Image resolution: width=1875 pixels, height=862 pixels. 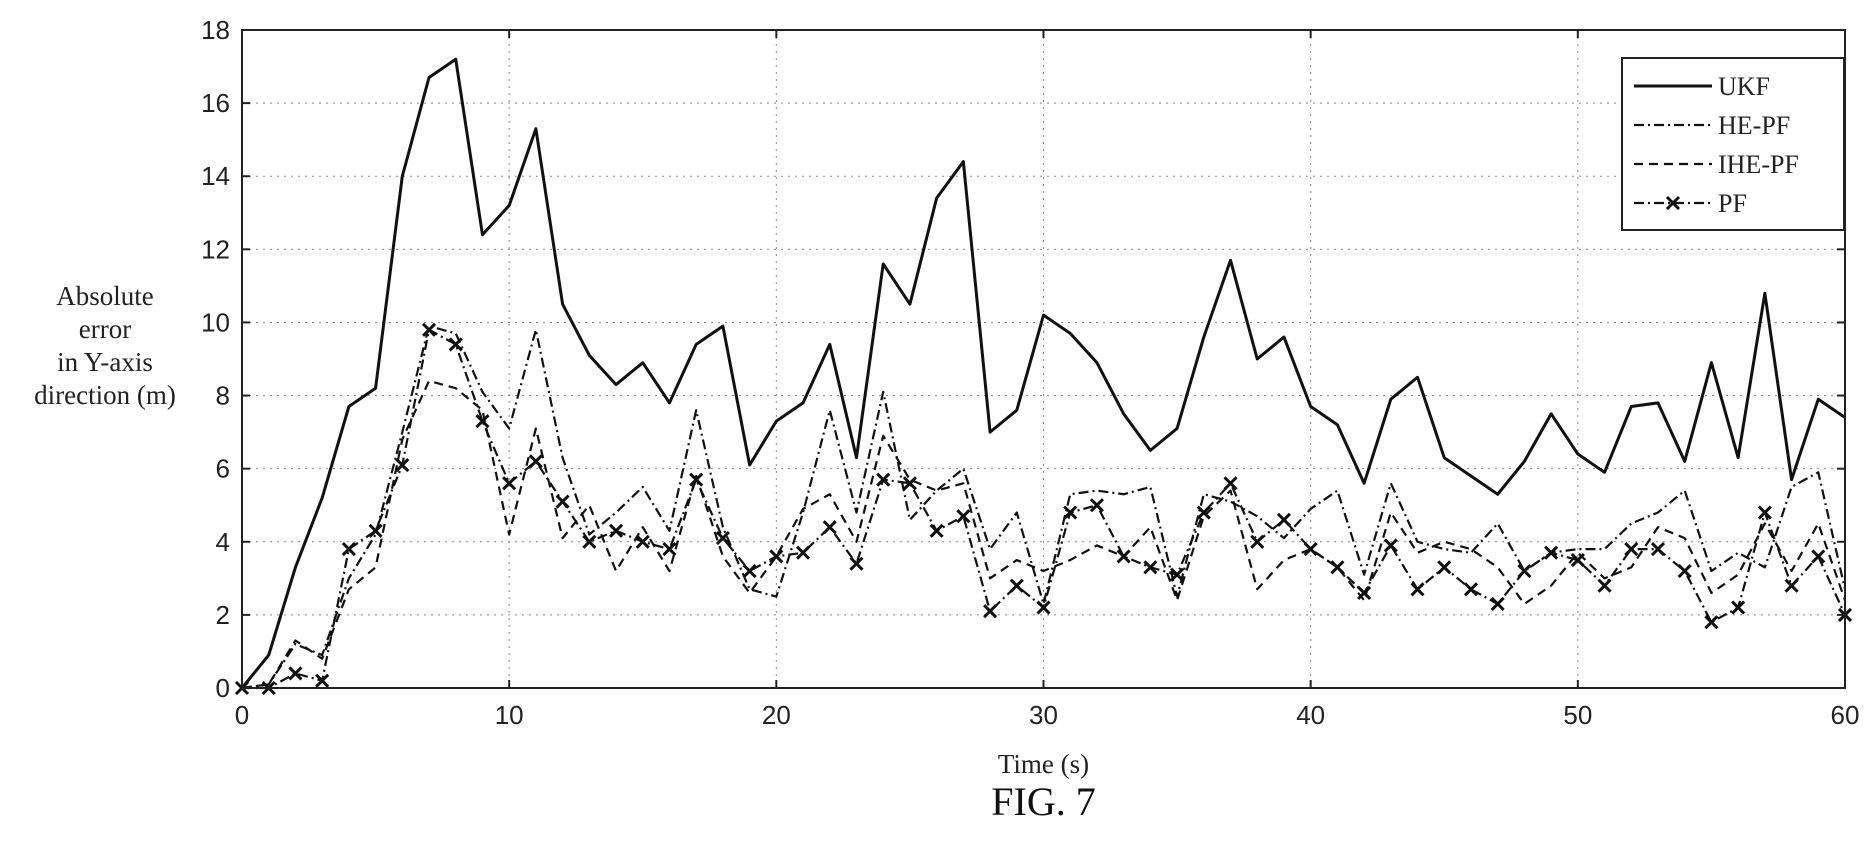 What do you see at coordinates (776, 715) in the screenshot?
I see `x-tick-label: 20` at bounding box center [776, 715].